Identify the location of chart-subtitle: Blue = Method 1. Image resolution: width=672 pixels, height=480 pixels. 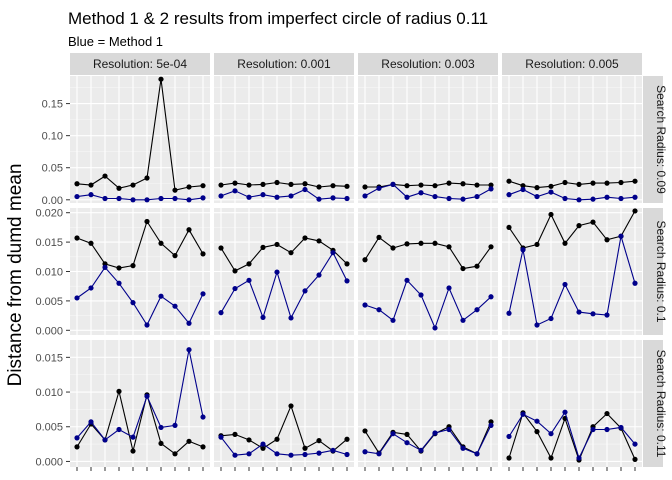
(115, 41).